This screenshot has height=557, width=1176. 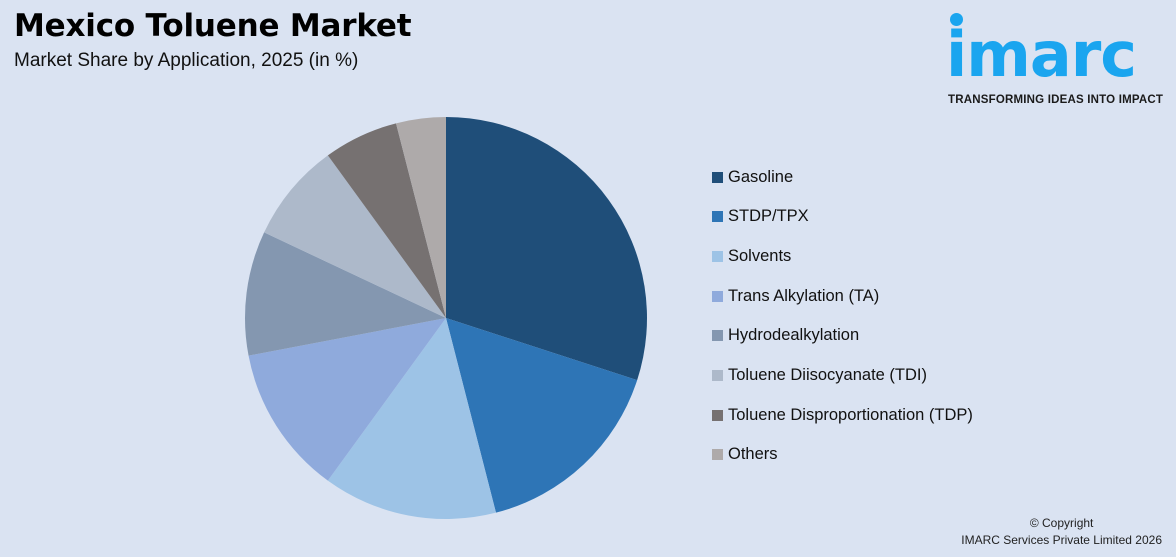 What do you see at coordinates (804, 295) in the screenshot?
I see `legend-label: Trans Alkylation (TA)` at bounding box center [804, 295].